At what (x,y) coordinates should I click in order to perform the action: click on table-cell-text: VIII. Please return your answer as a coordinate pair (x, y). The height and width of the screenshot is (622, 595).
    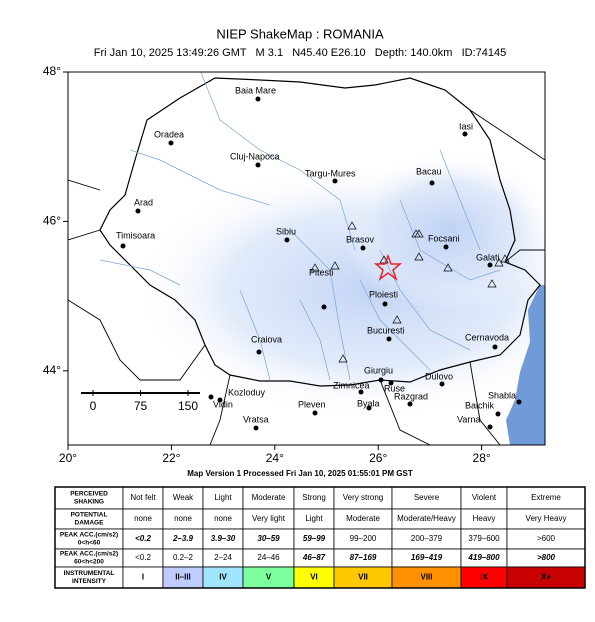
    Looking at the image, I should click on (426, 577).